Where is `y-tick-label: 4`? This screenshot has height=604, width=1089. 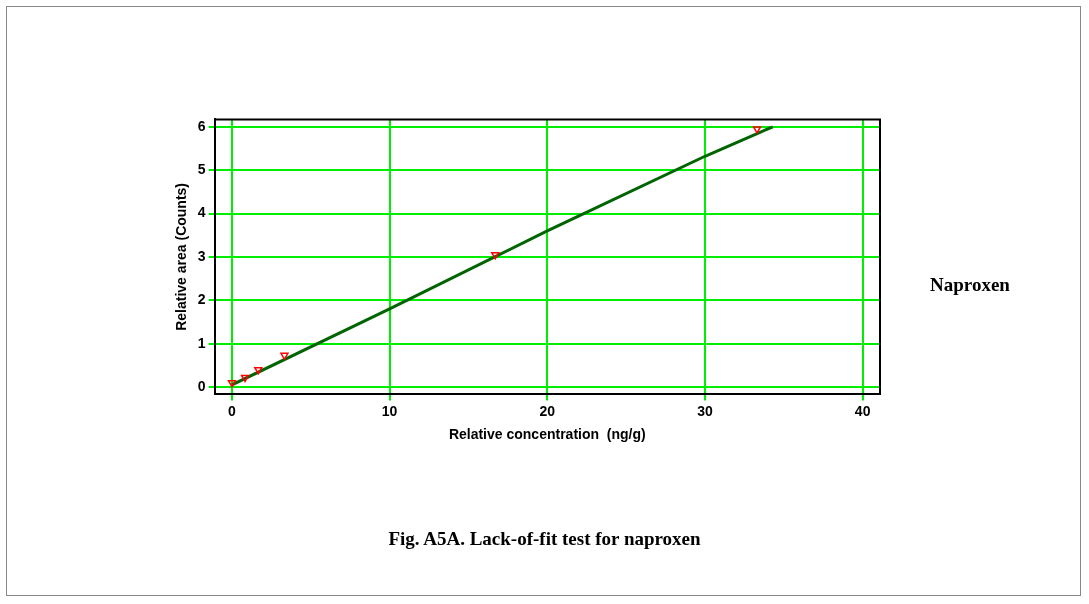 y-tick-label: 4 is located at coordinates (201, 212).